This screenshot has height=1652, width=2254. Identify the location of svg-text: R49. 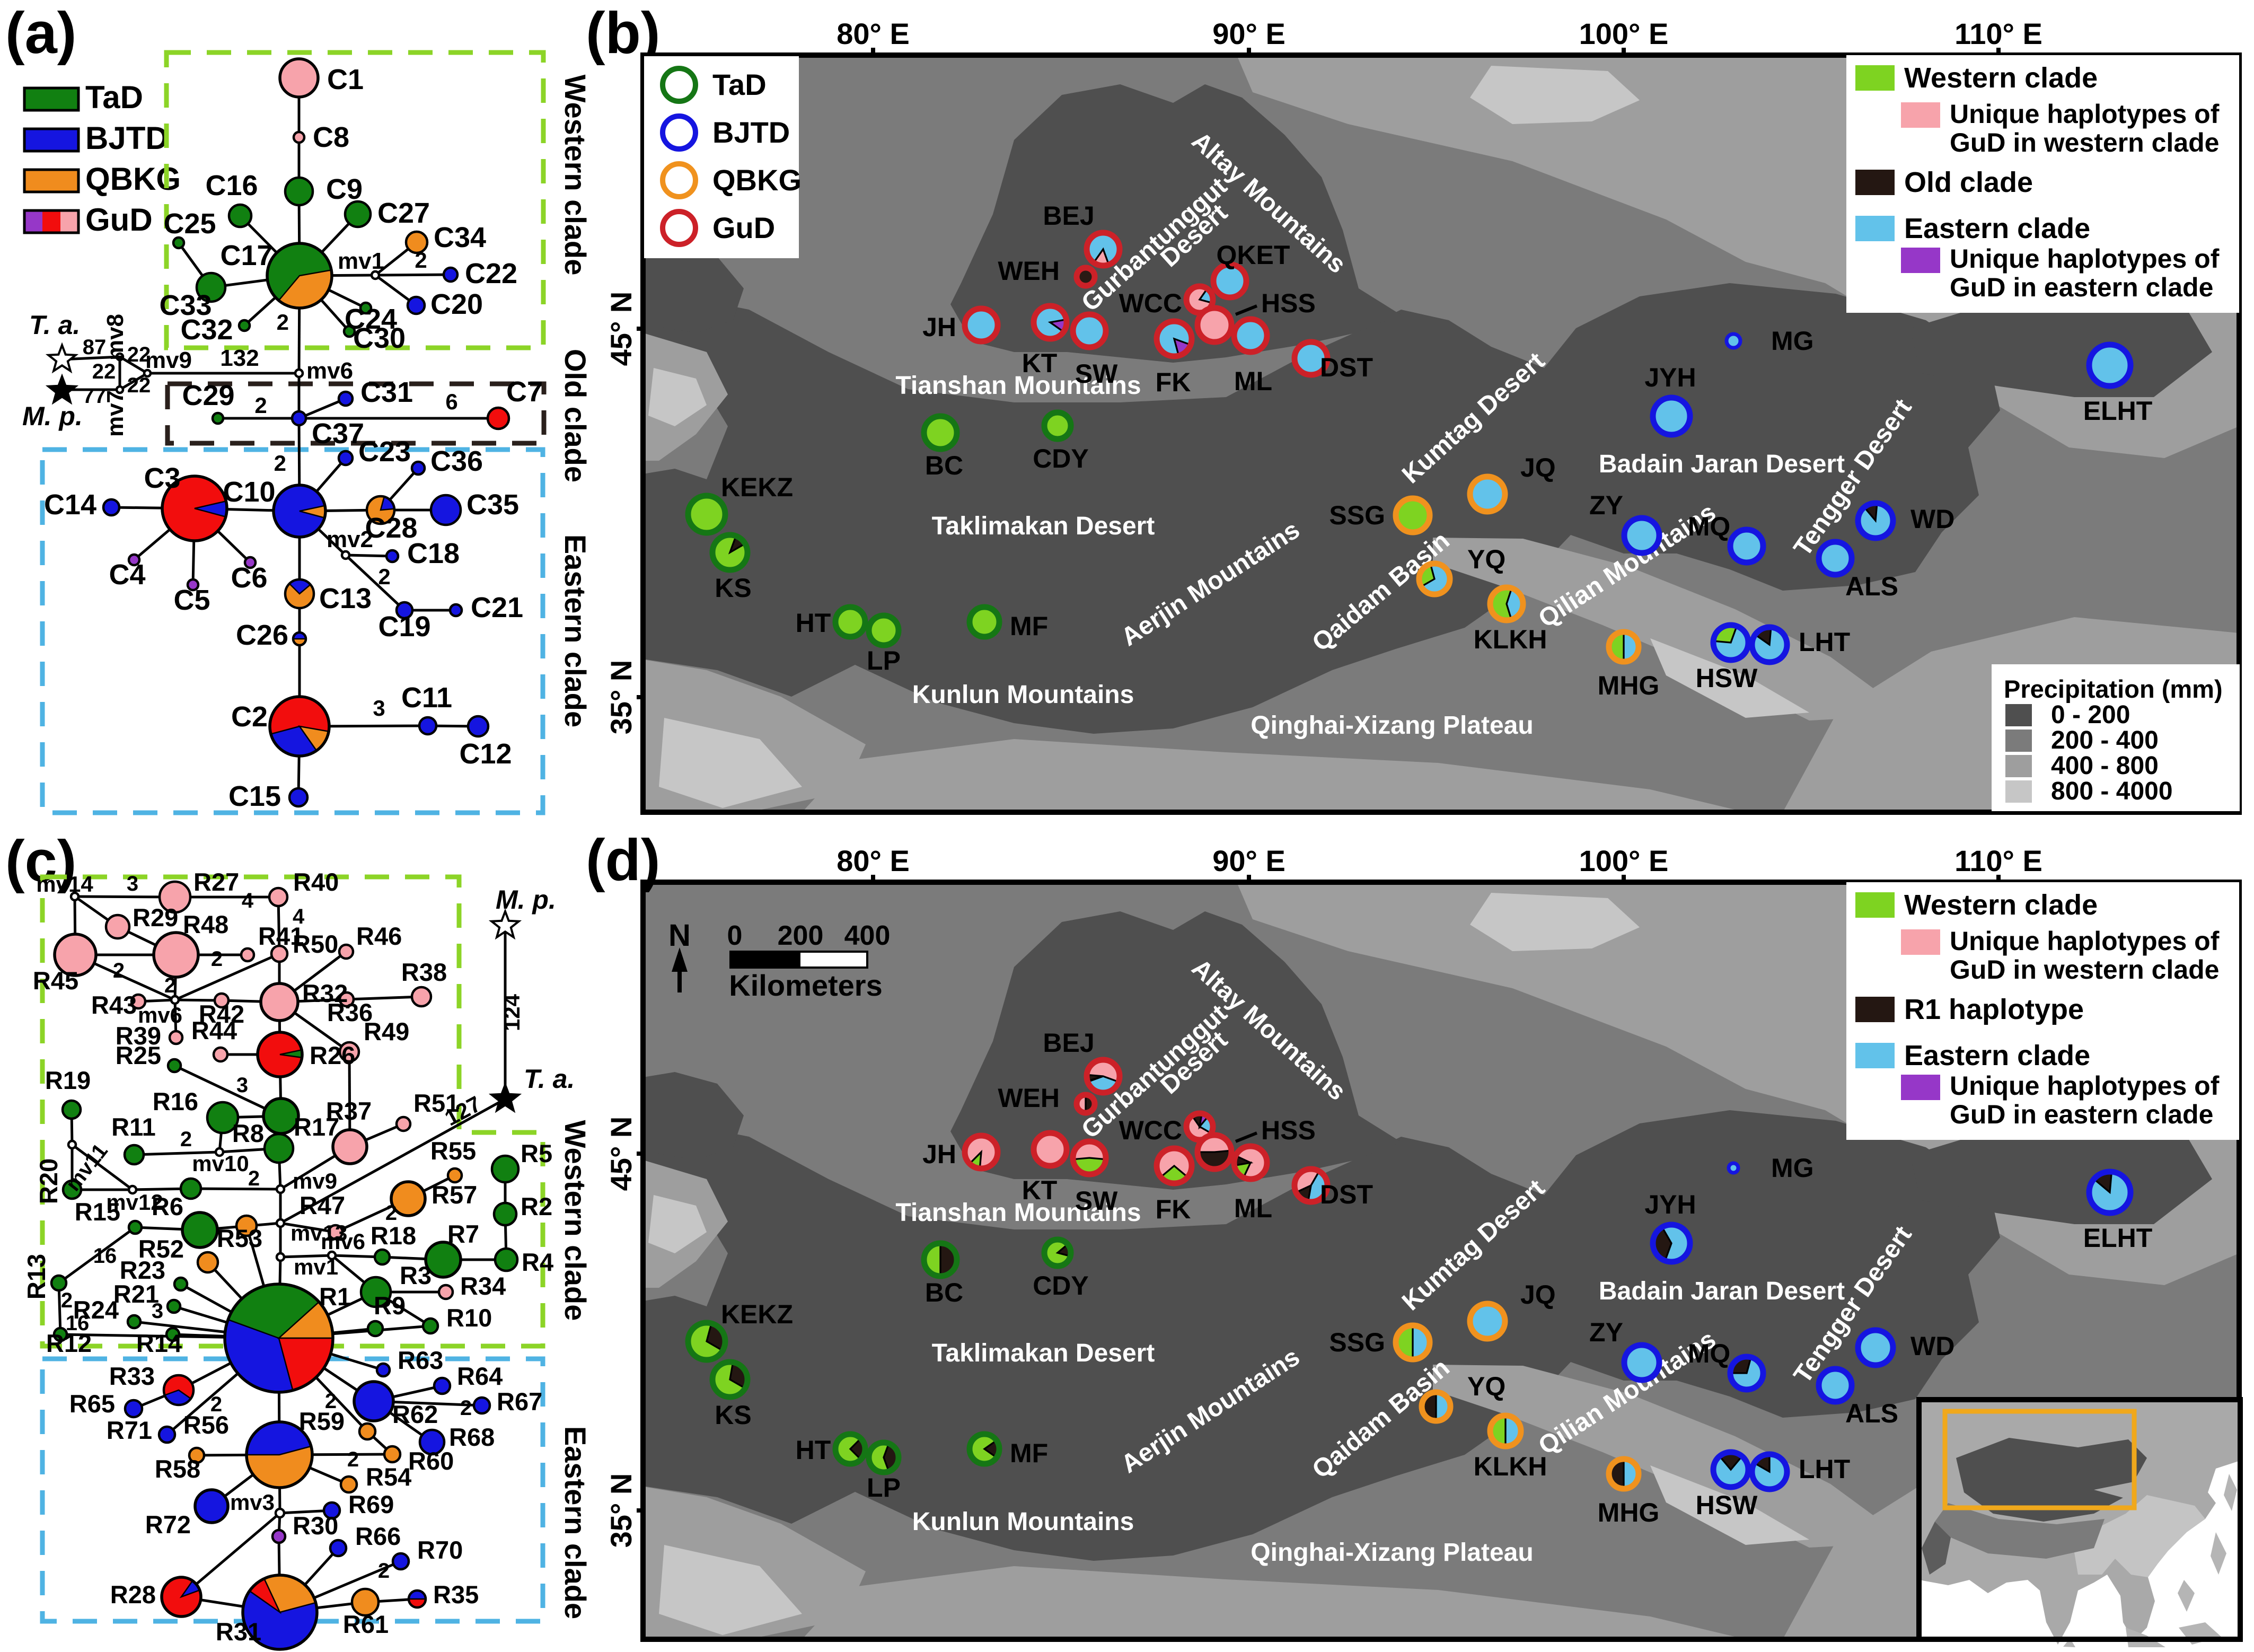
(386, 1031).